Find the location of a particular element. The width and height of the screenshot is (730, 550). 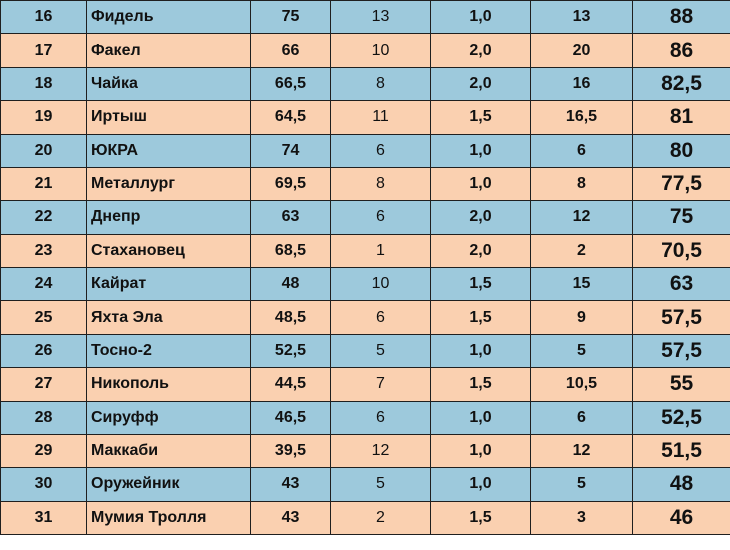

table-row: 18 Чайка 66,5 8 2,0 16 82,5 is located at coordinates (365, 84).